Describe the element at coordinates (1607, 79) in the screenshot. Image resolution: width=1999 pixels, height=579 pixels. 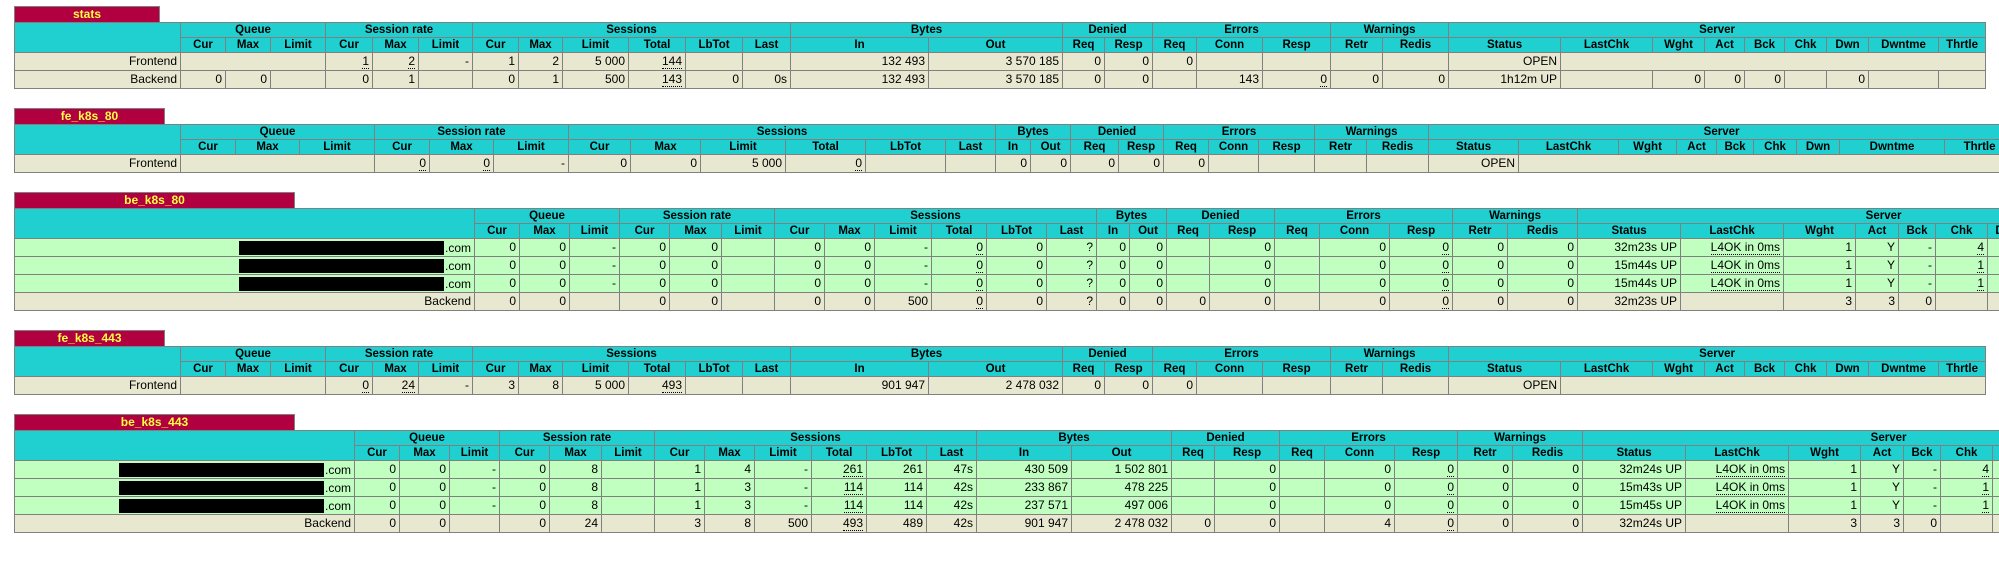
I see `cell-lastchk` at that location.